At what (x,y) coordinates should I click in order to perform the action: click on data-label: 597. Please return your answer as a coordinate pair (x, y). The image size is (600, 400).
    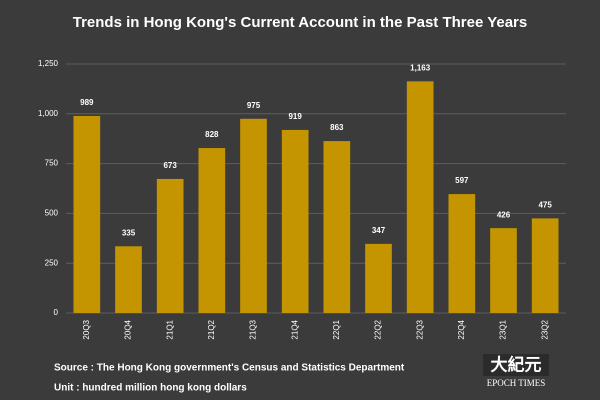
    Looking at the image, I should click on (462, 180).